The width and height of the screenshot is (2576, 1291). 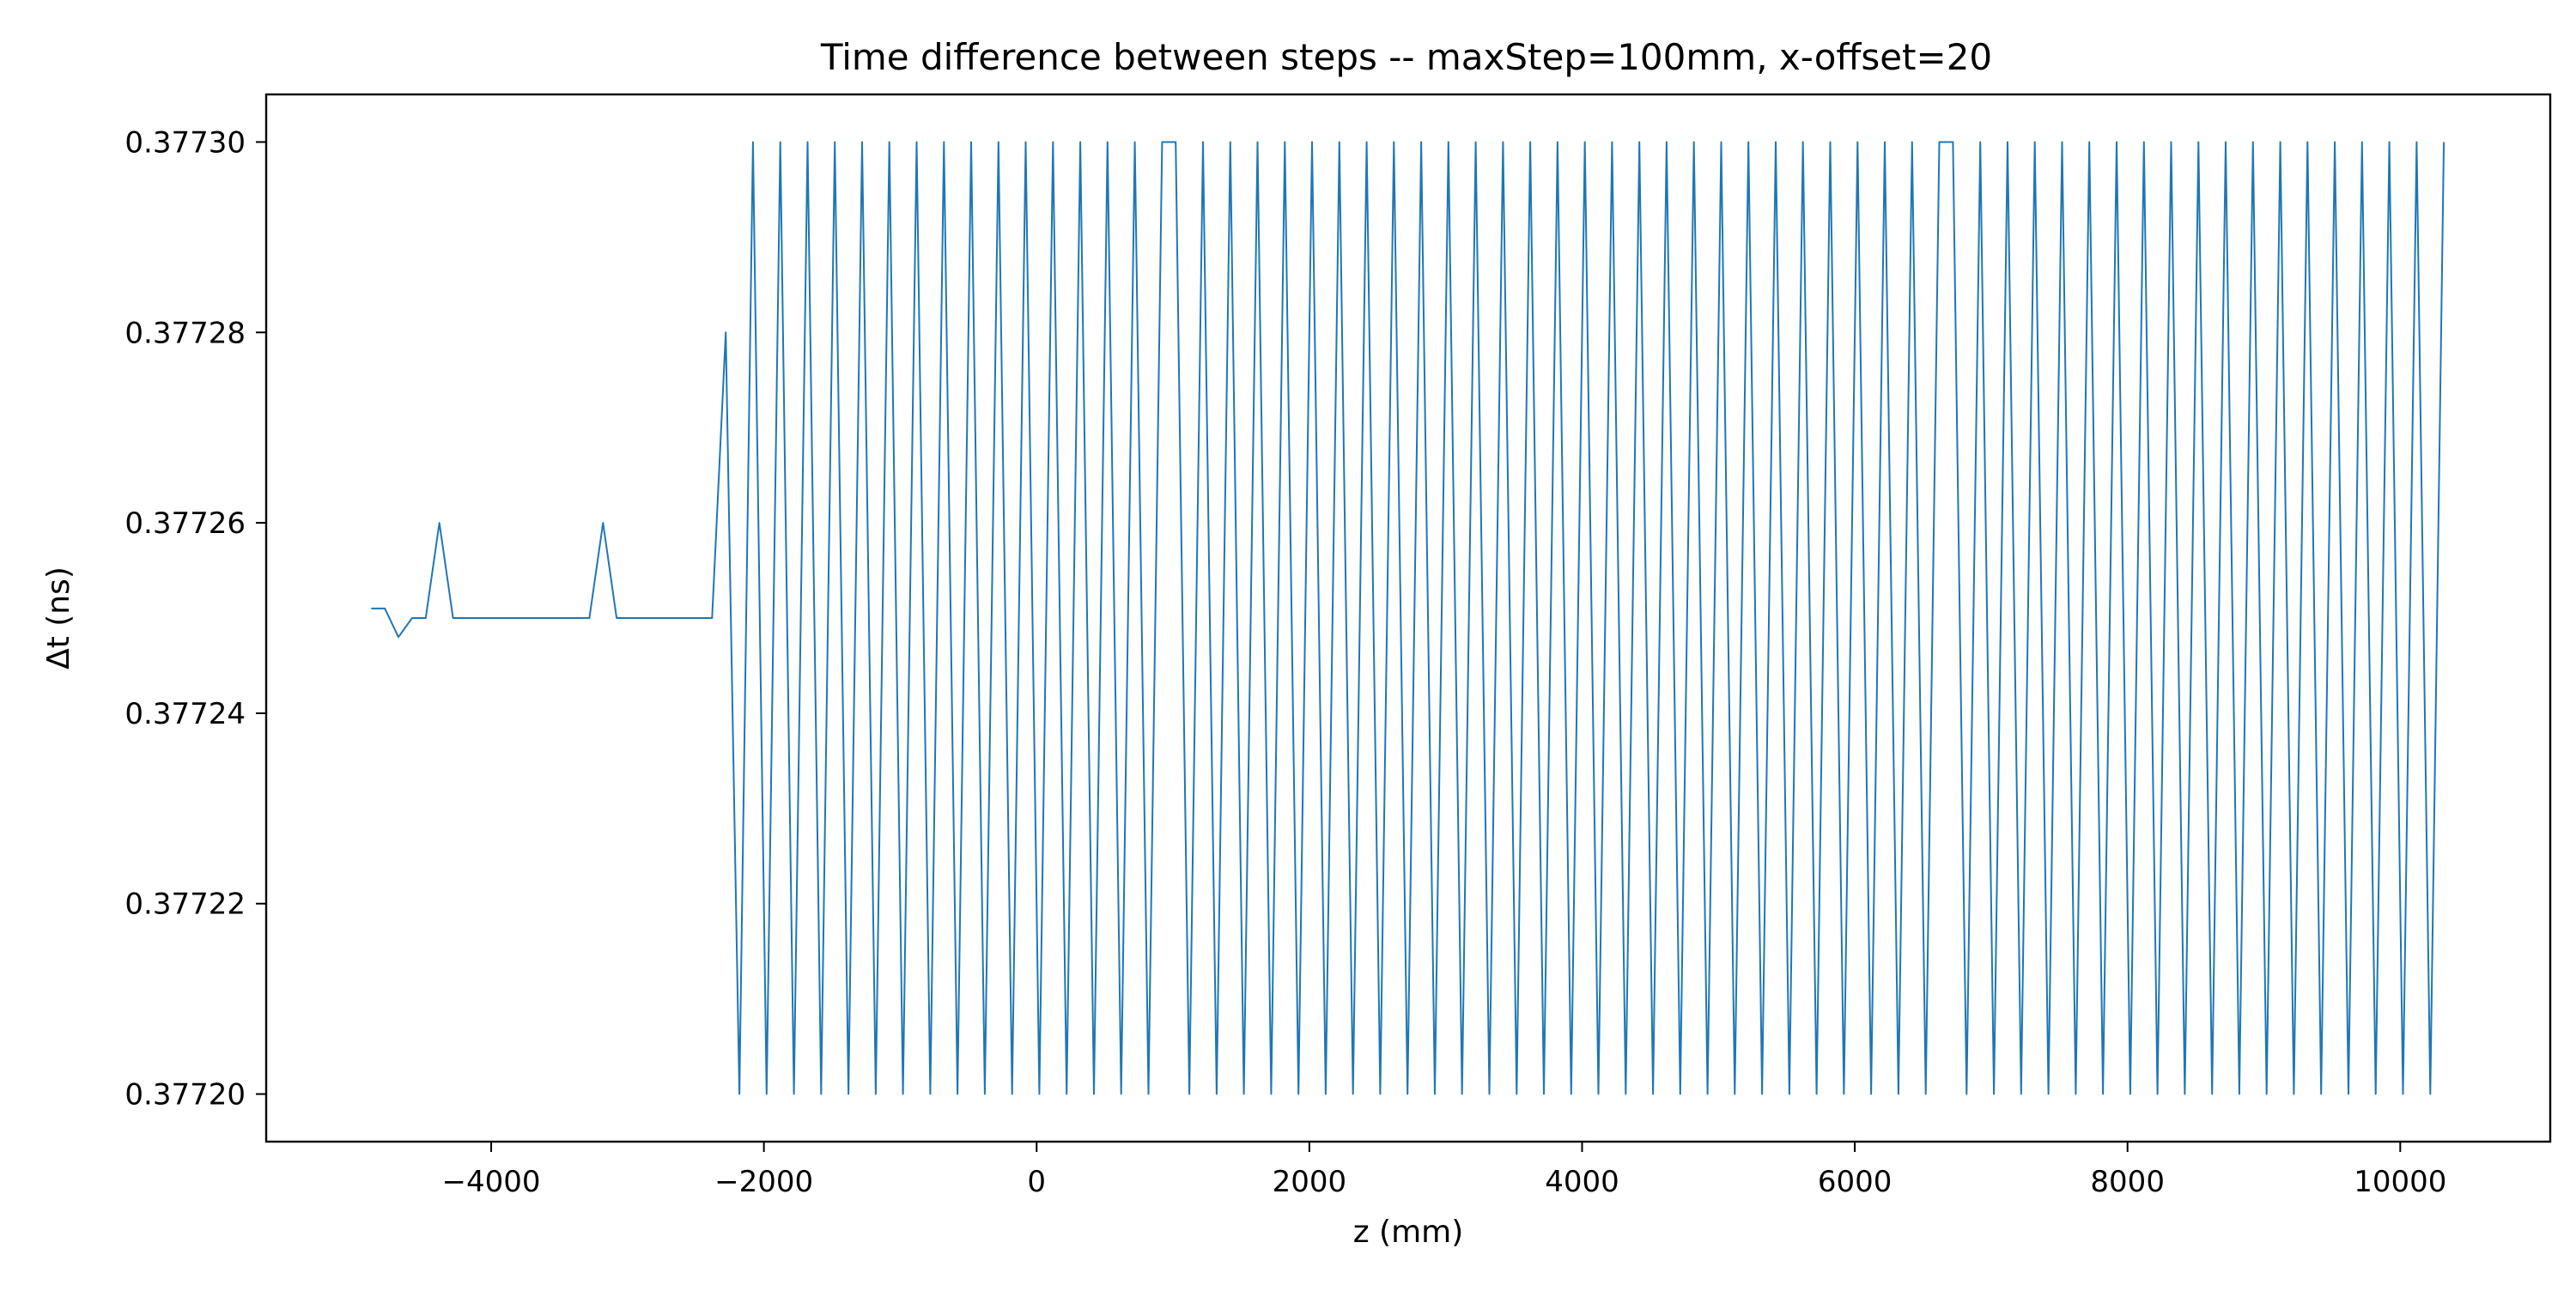 What do you see at coordinates (186, 905) in the screenshot?
I see `y-tick-label: 0.37722` at bounding box center [186, 905].